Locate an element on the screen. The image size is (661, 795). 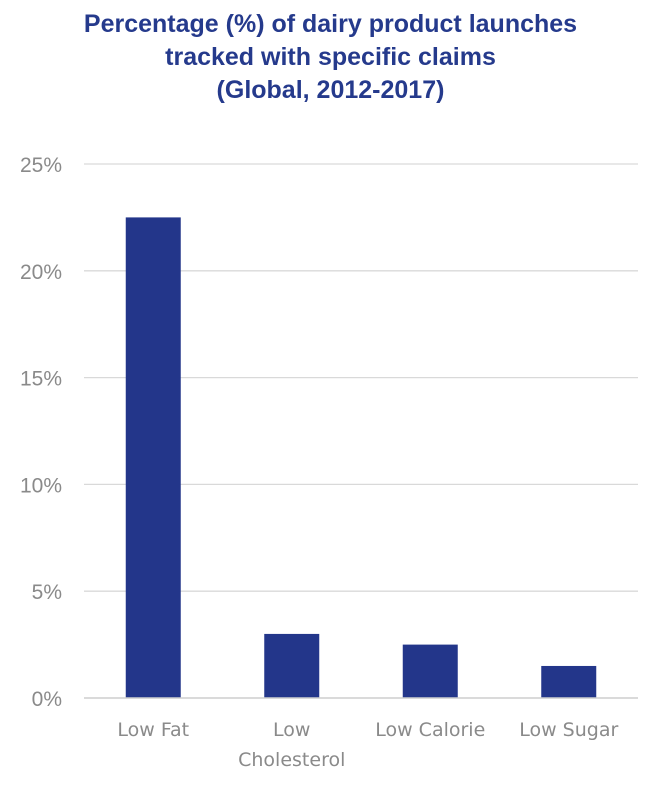
x-tick-label: Low Calorie is located at coordinates (430, 730).